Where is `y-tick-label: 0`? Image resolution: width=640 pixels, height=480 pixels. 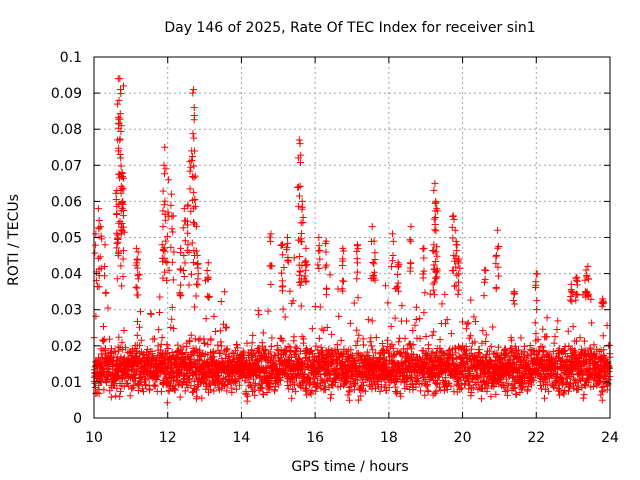 y-tick-label: 0 is located at coordinates (77, 419).